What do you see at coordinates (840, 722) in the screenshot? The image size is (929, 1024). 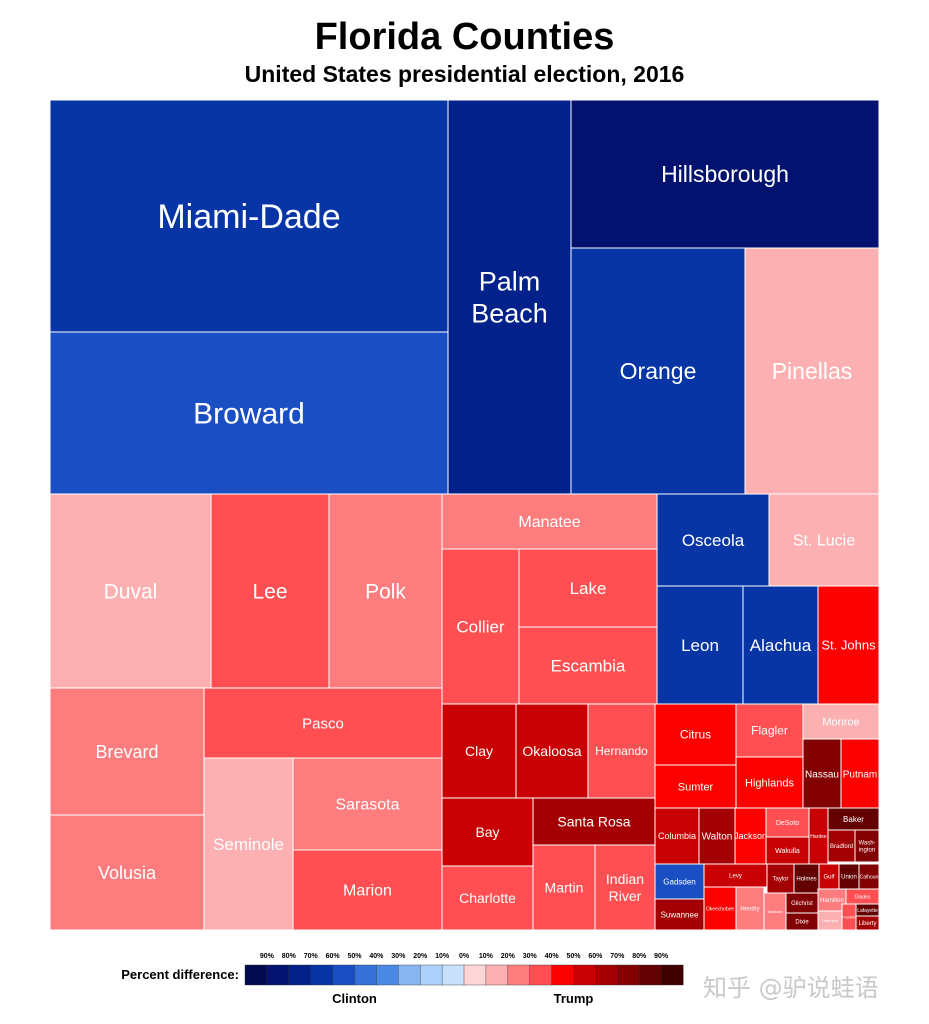 I see `county-label-monroe: Monroe` at bounding box center [840, 722].